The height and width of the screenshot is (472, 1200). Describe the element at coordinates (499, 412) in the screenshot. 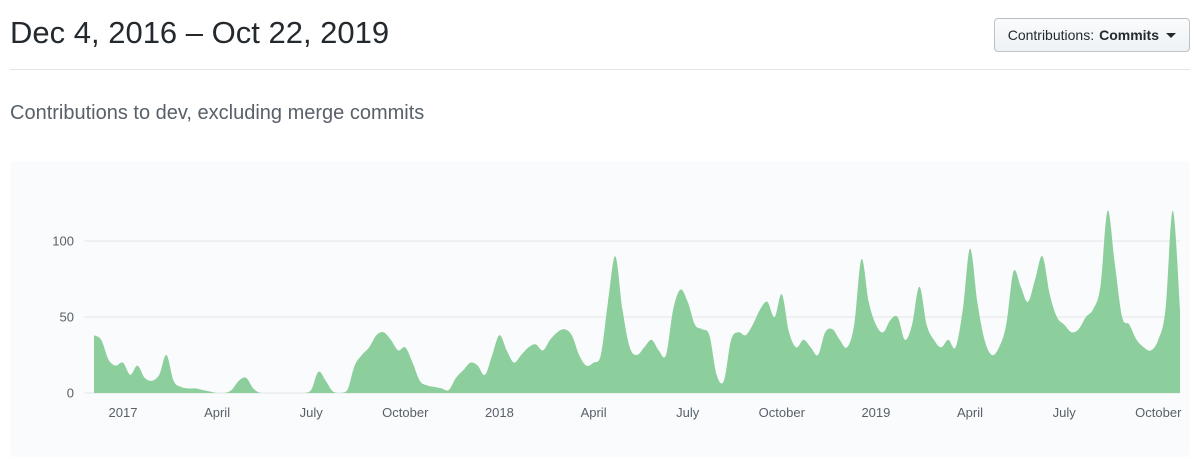

I see `x-tick-label: 2018` at that location.